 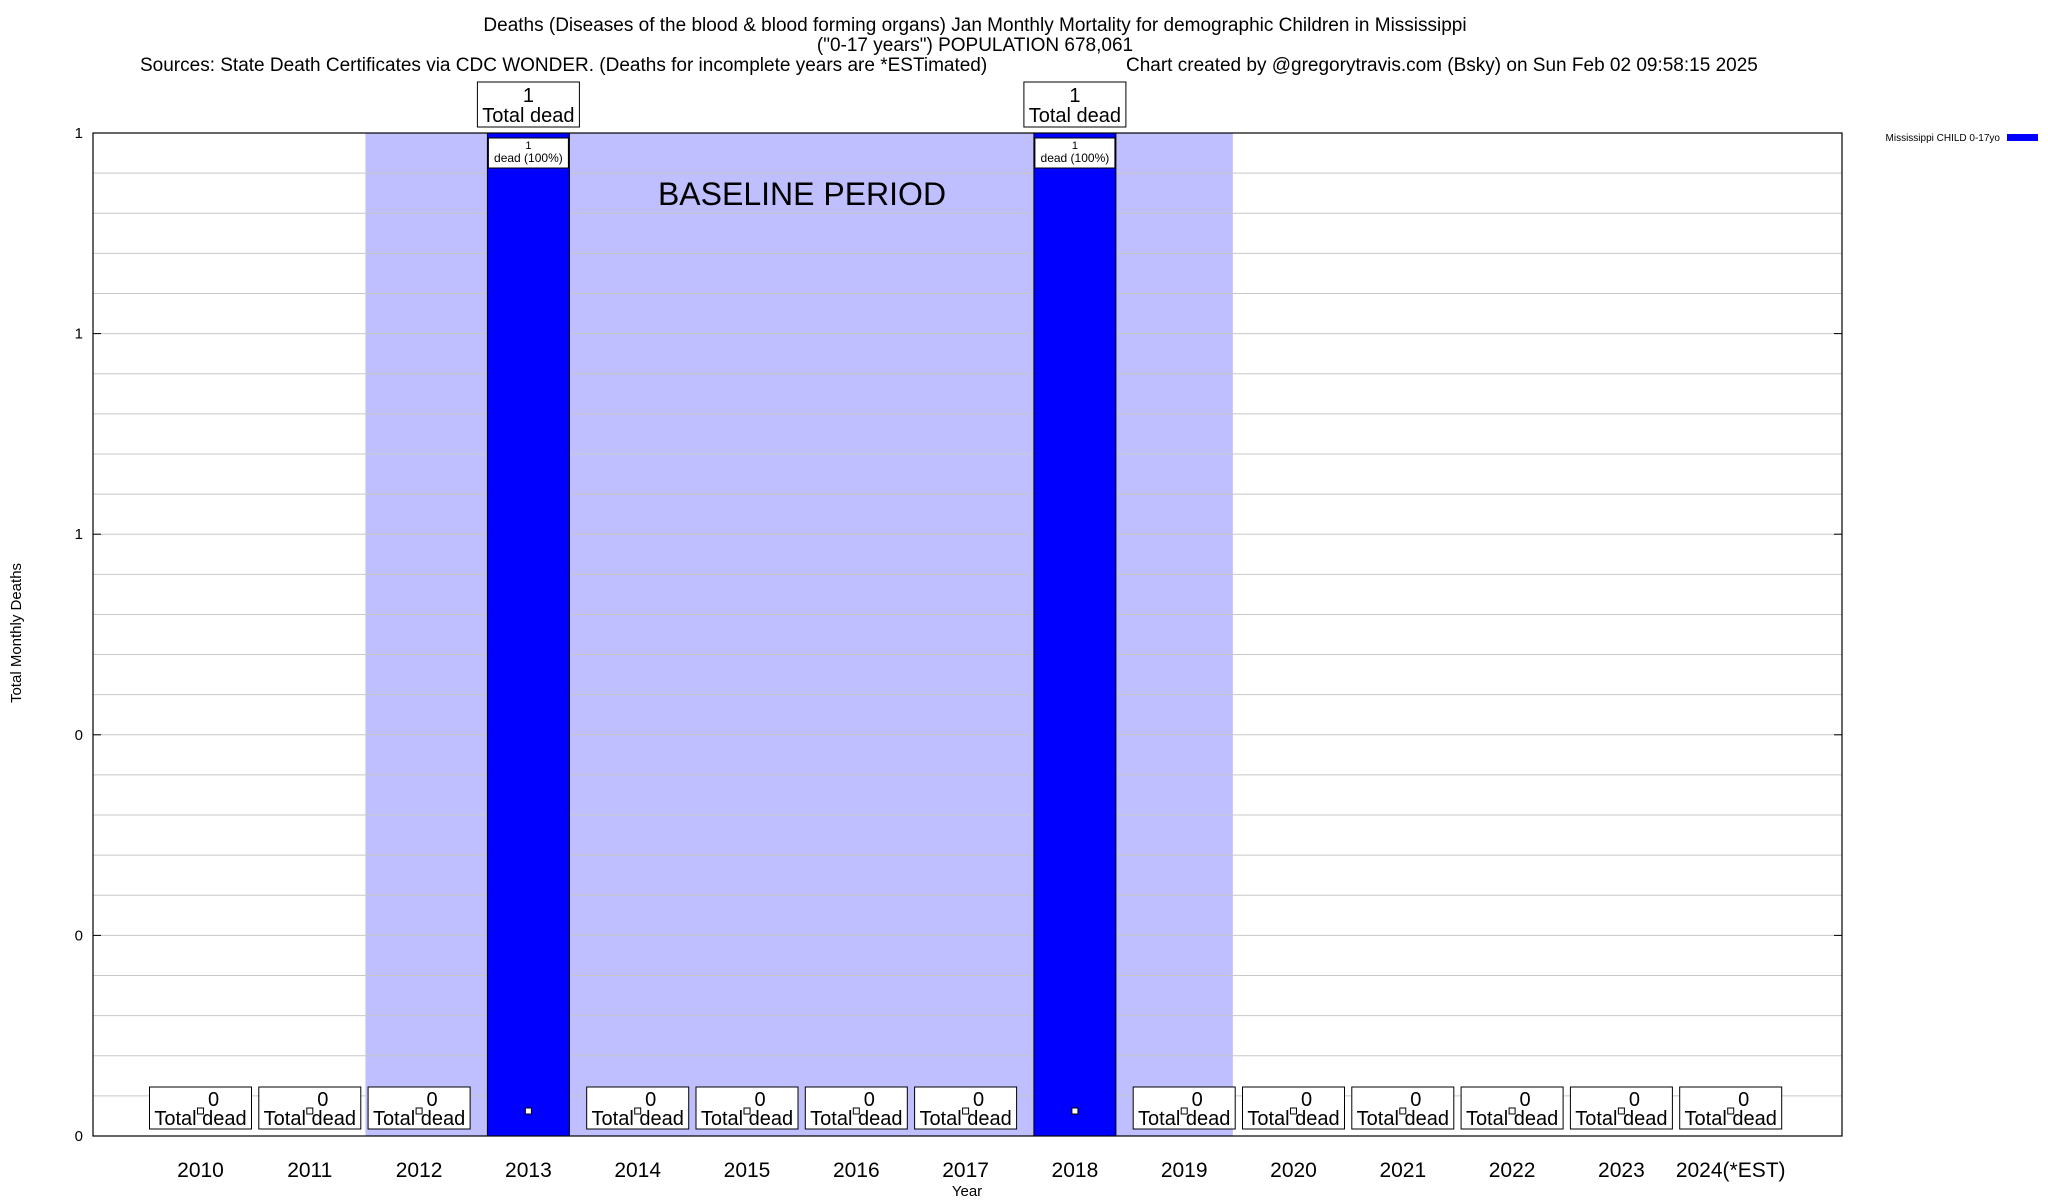 What do you see at coordinates (1943, 138) in the screenshot?
I see `legend-label: Mississippi CHILD 0-17yo` at bounding box center [1943, 138].